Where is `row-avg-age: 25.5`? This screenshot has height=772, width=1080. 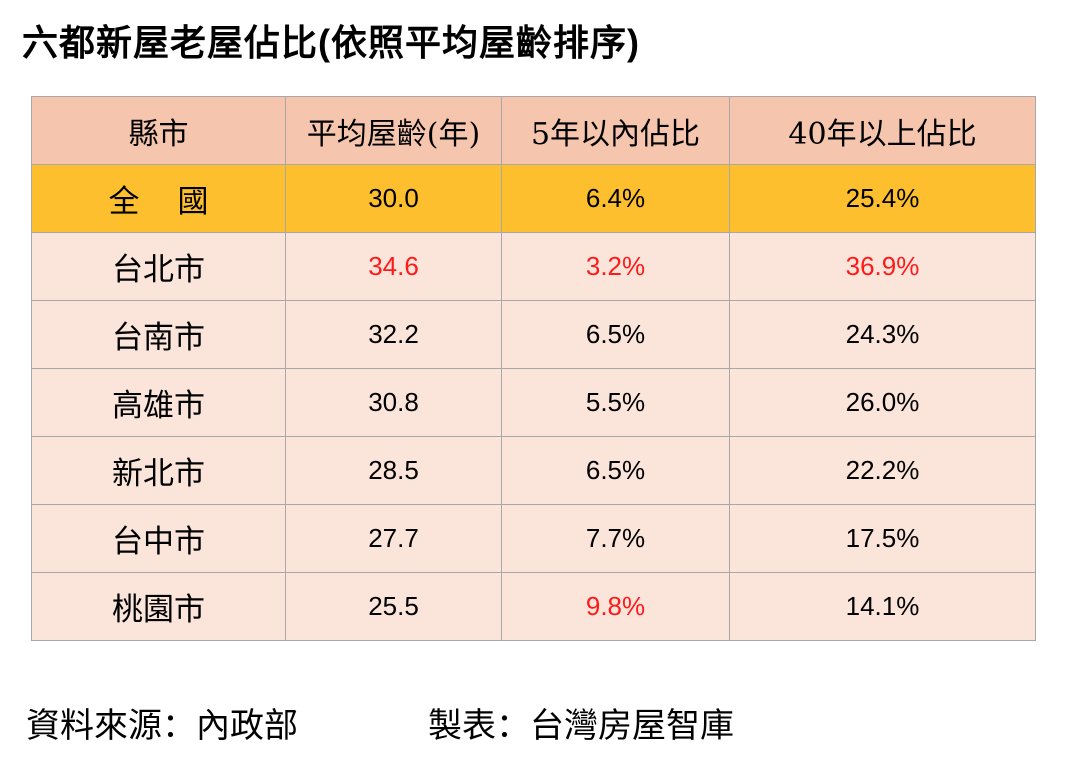
row-avg-age: 25.5 is located at coordinates (393, 606).